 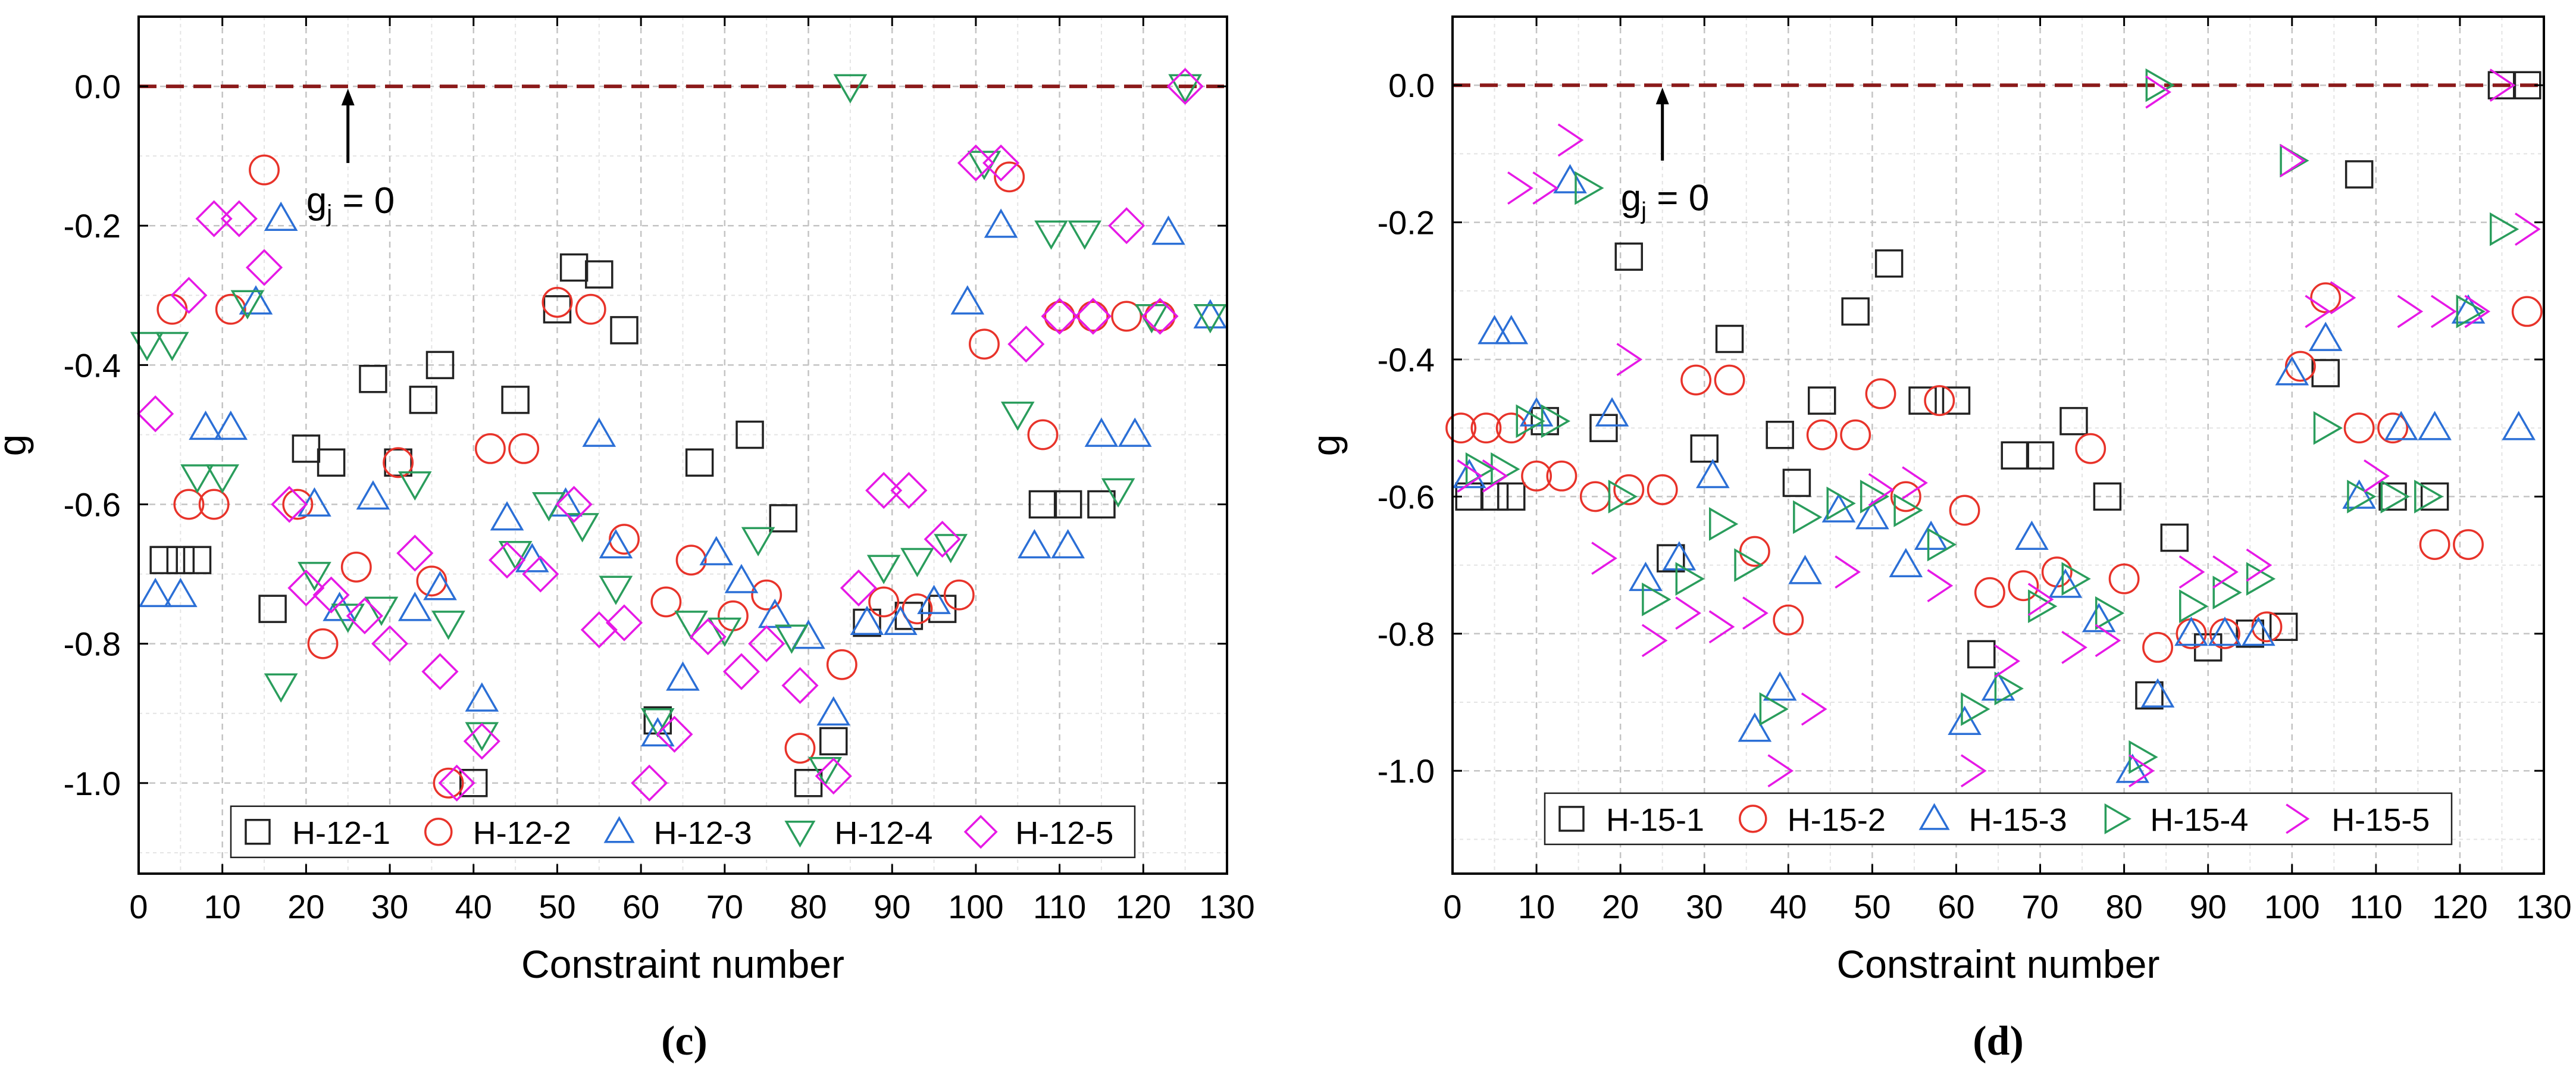 What do you see at coordinates (2543, 906) in the screenshot?
I see `x-tick-label: 130` at bounding box center [2543, 906].